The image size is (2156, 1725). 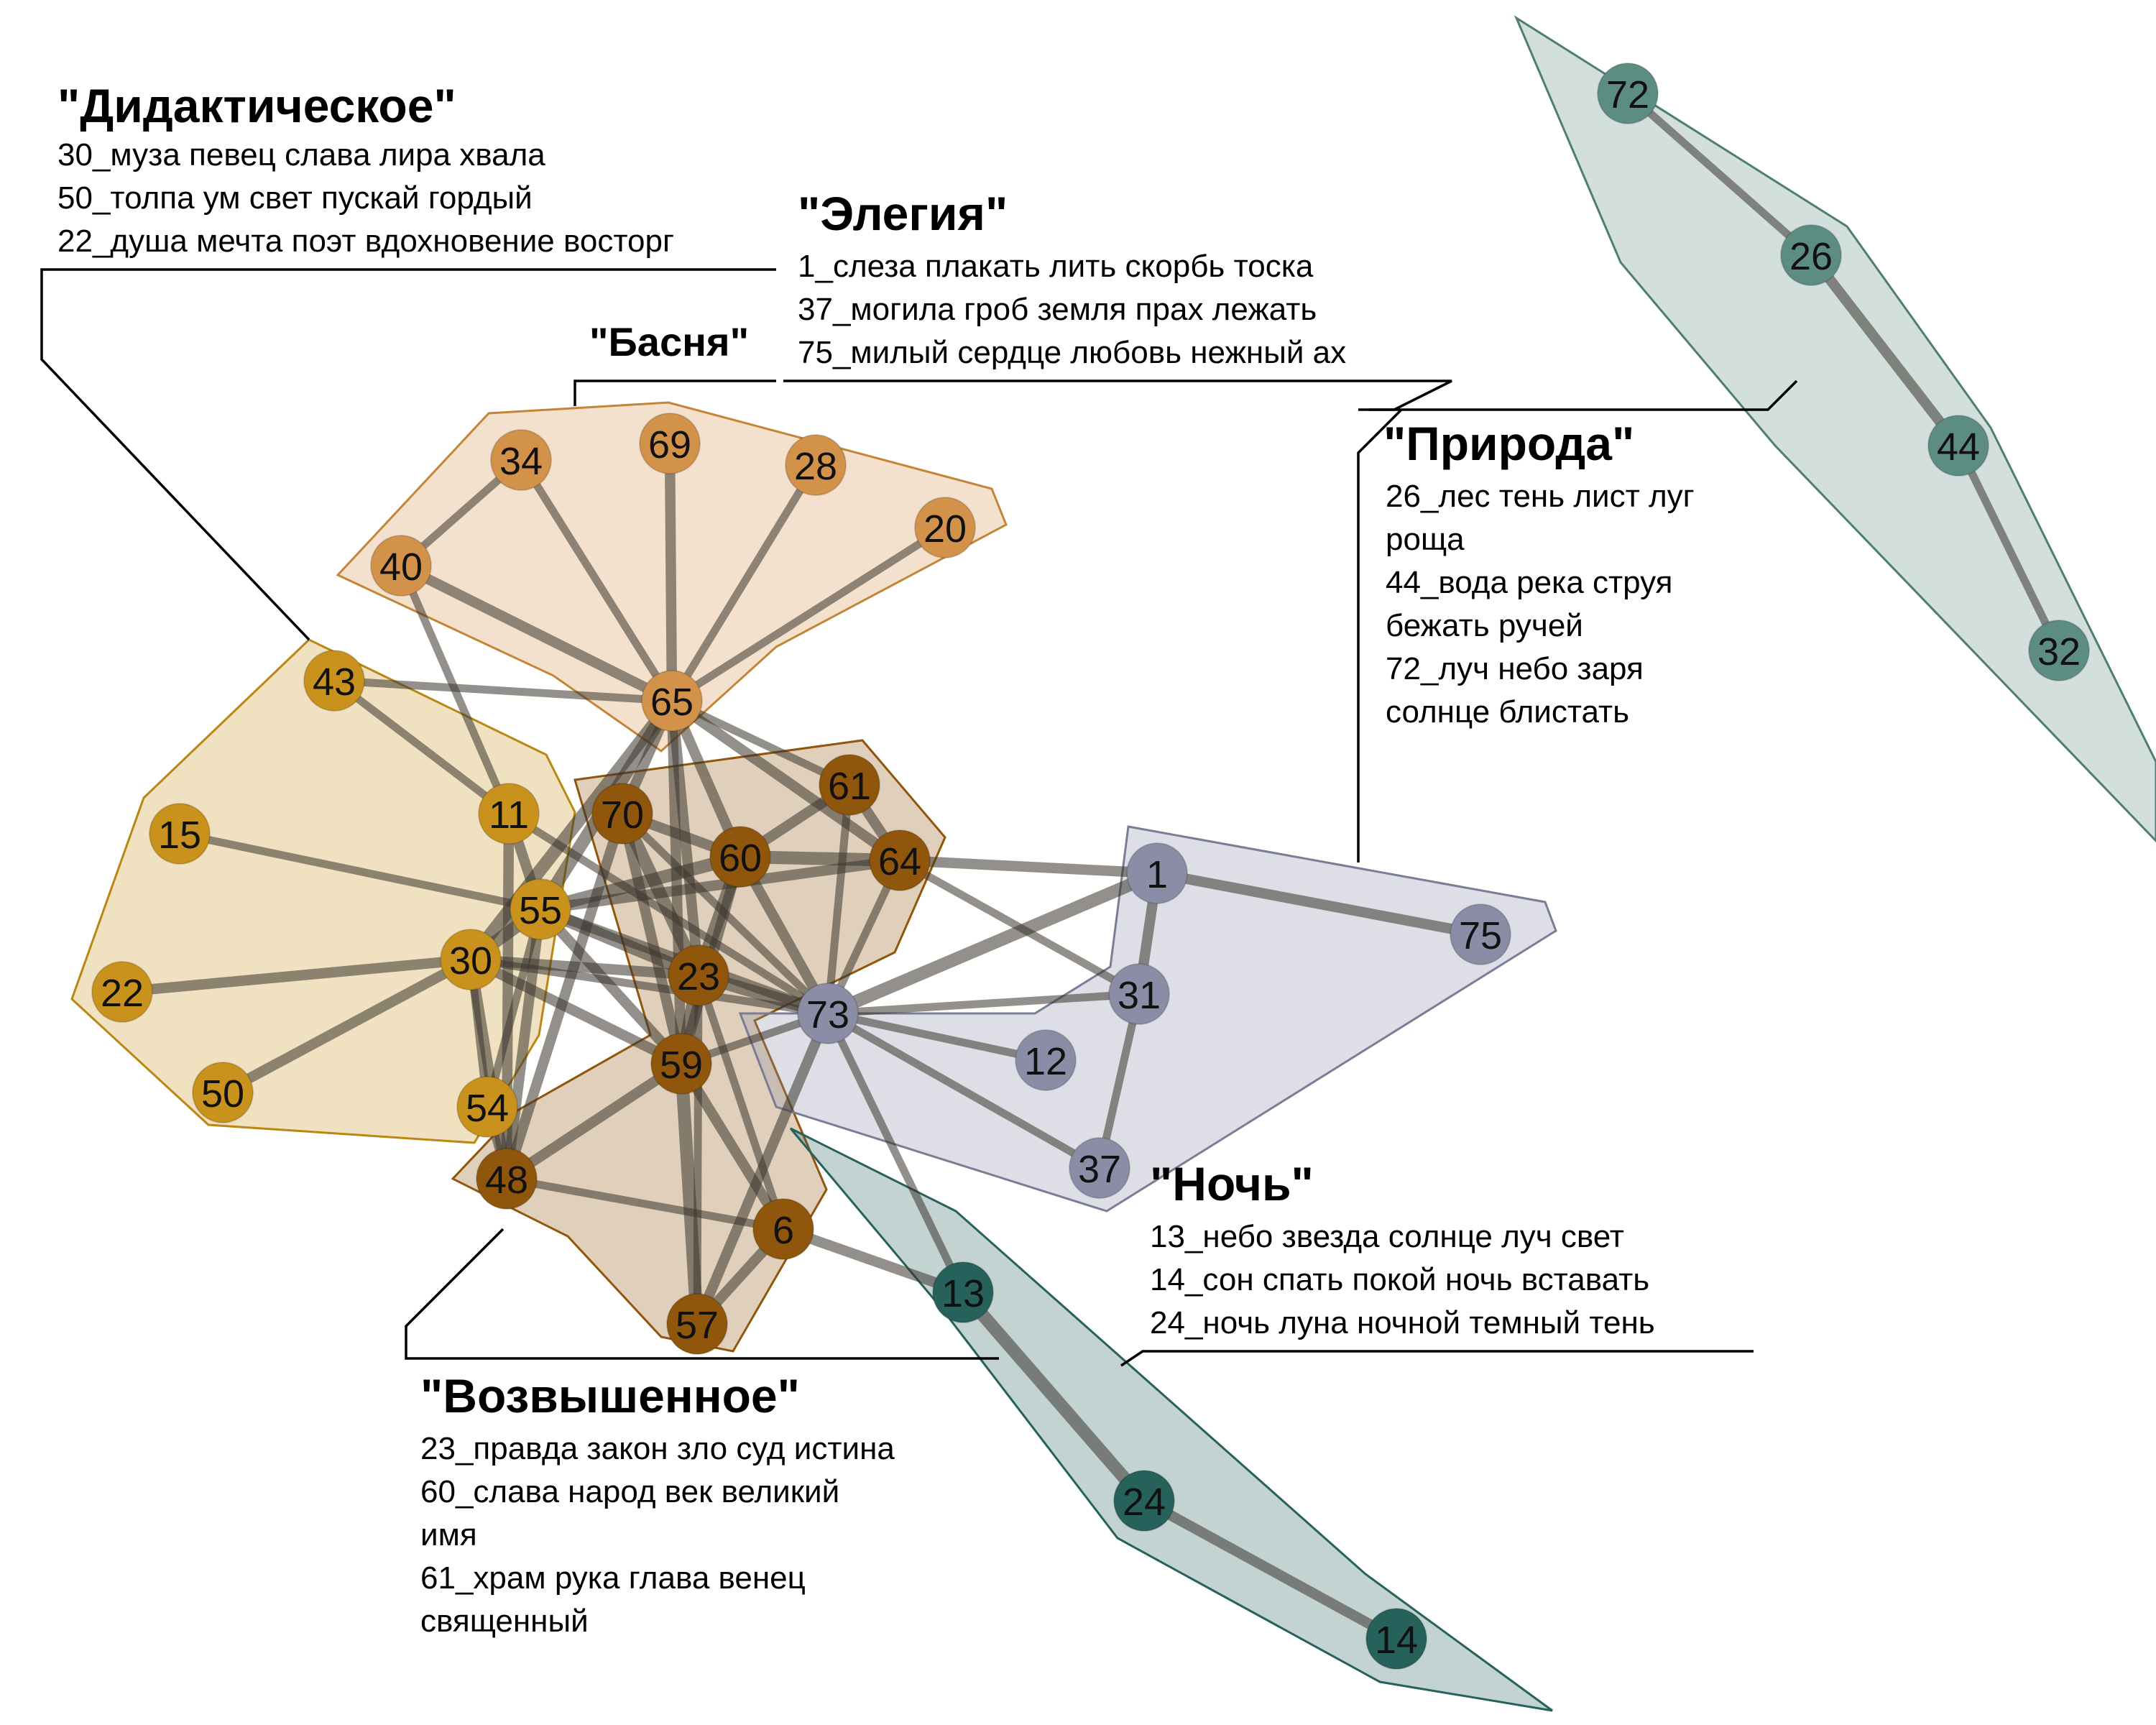 What do you see at coordinates (670, 443) in the screenshot?
I see `node-69: 69` at bounding box center [670, 443].